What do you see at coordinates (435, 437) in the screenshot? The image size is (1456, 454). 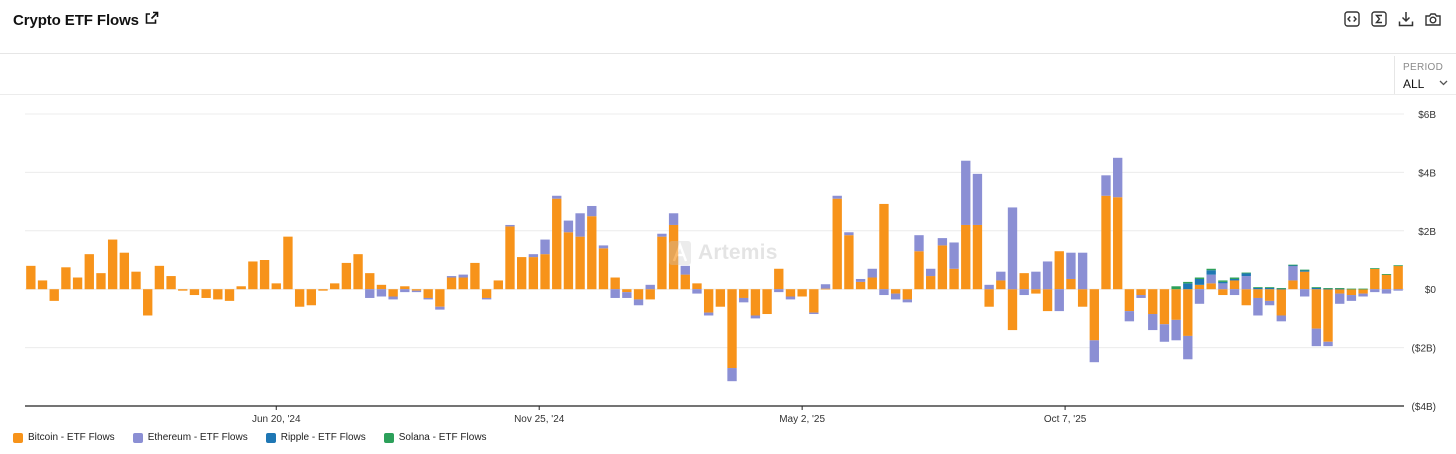 I see `legend-item: Solana - ETF Flows` at bounding box center [435, 437].